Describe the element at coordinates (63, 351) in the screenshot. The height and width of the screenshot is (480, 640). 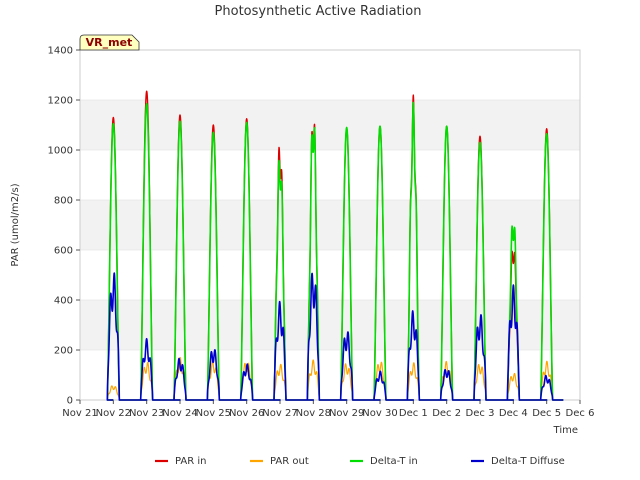
I see `y-tick-label: 200` at that location.